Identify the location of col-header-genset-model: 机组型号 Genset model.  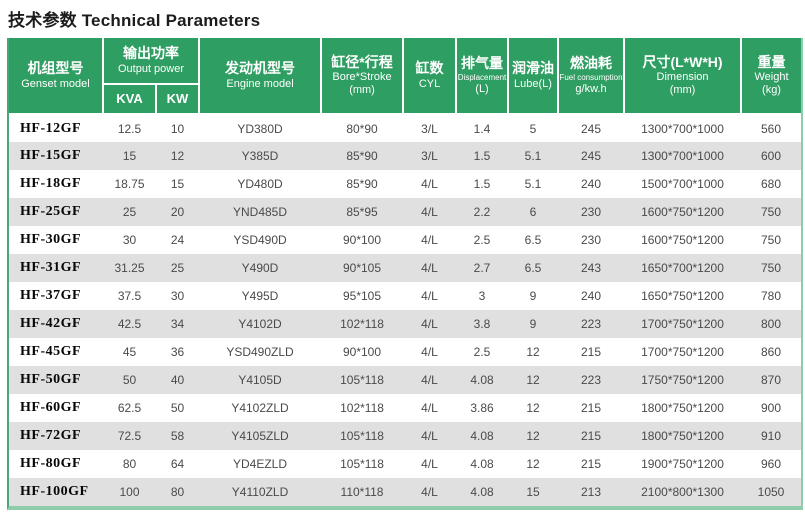
(56, 76).